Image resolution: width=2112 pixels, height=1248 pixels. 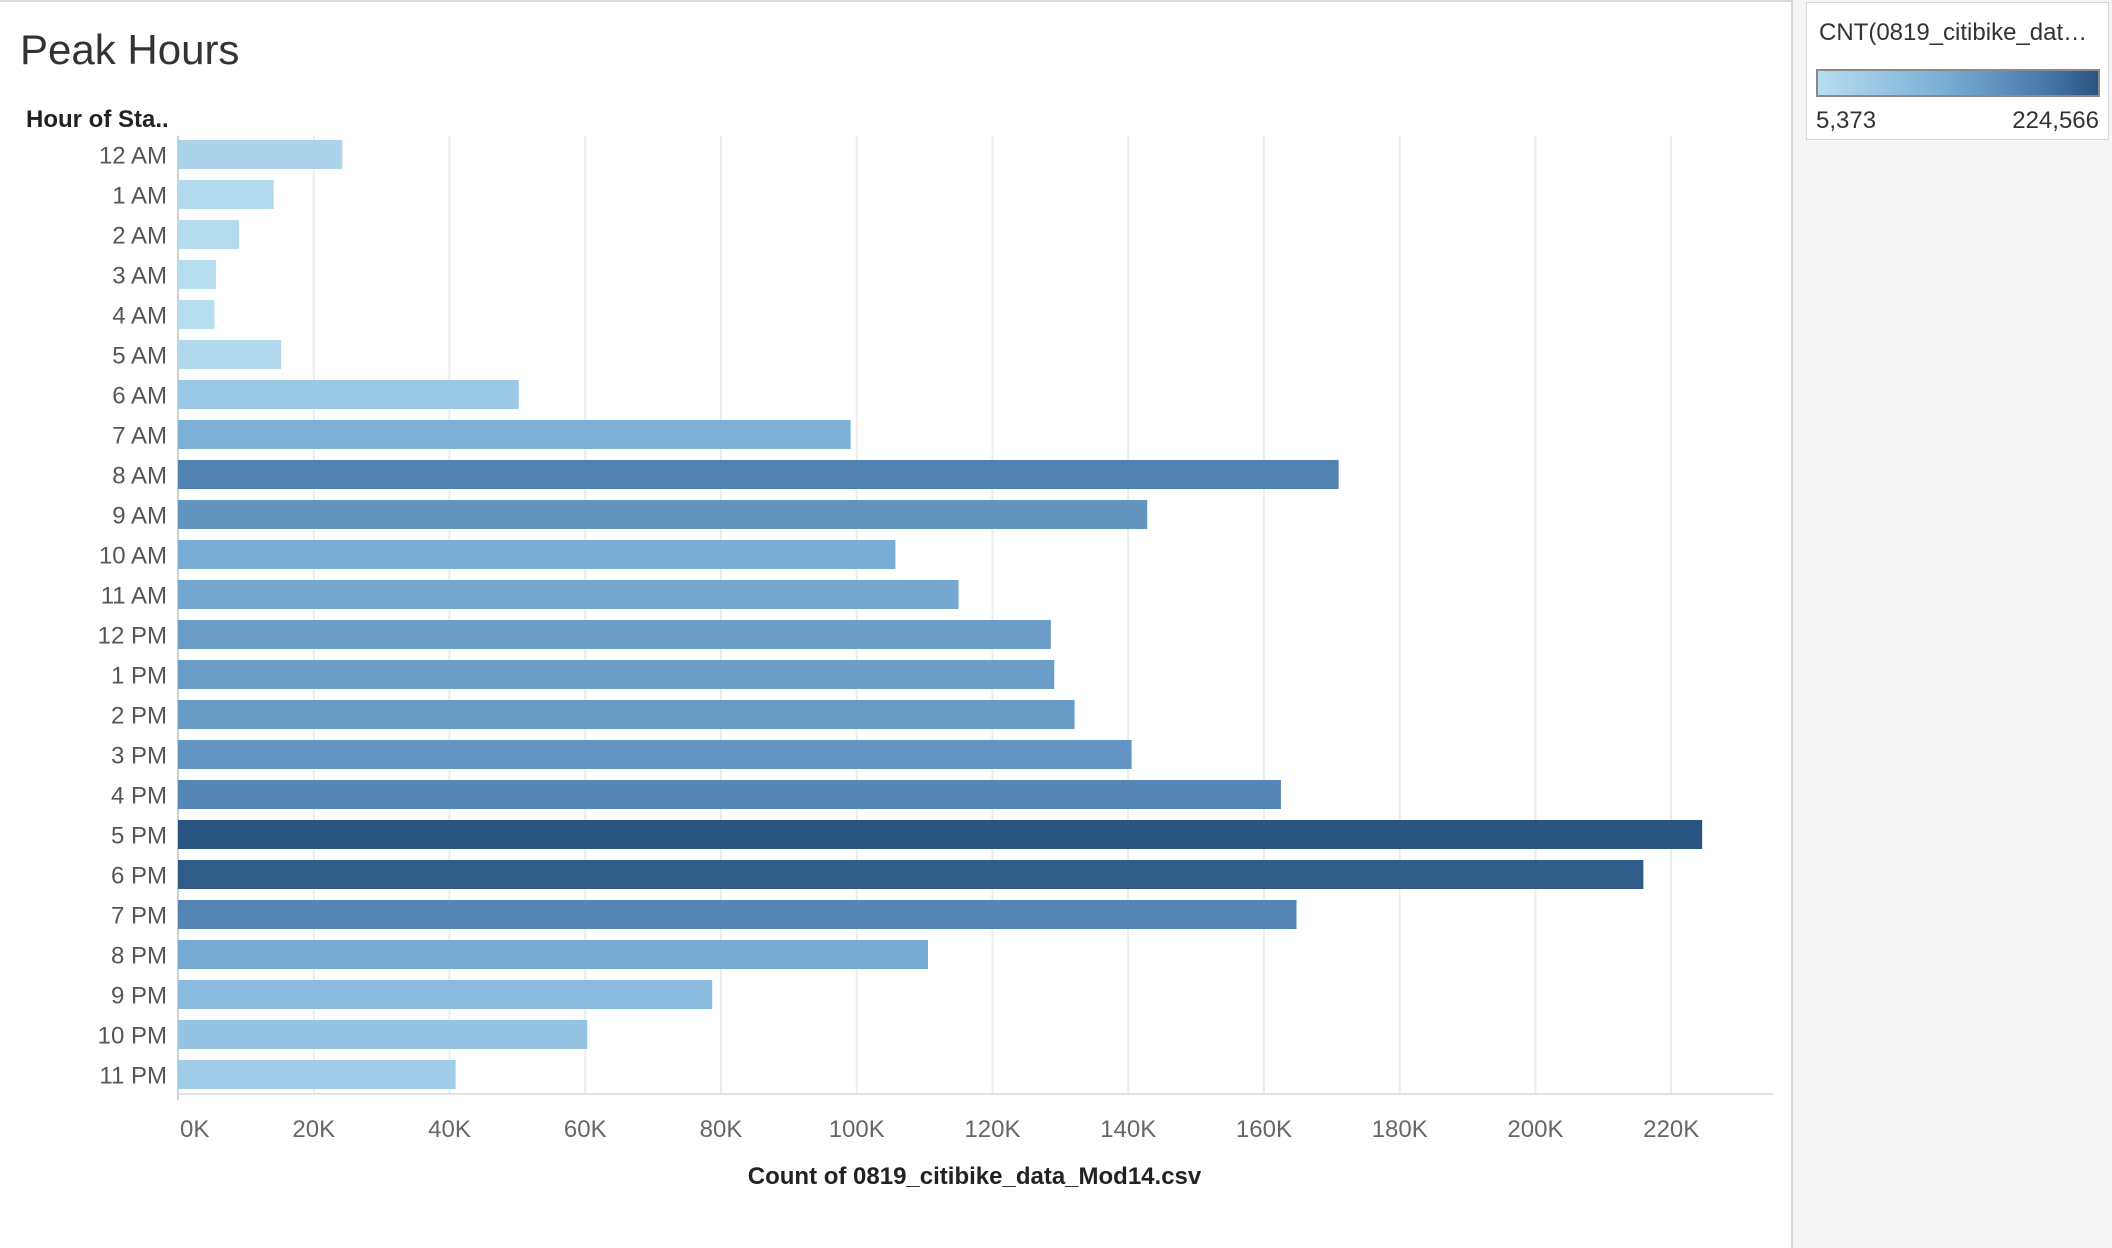 What do you see at coordinates (313, 1129) in the screenshot?
I see `x-tick-label: 20K` at bounding box center [313, 1129].